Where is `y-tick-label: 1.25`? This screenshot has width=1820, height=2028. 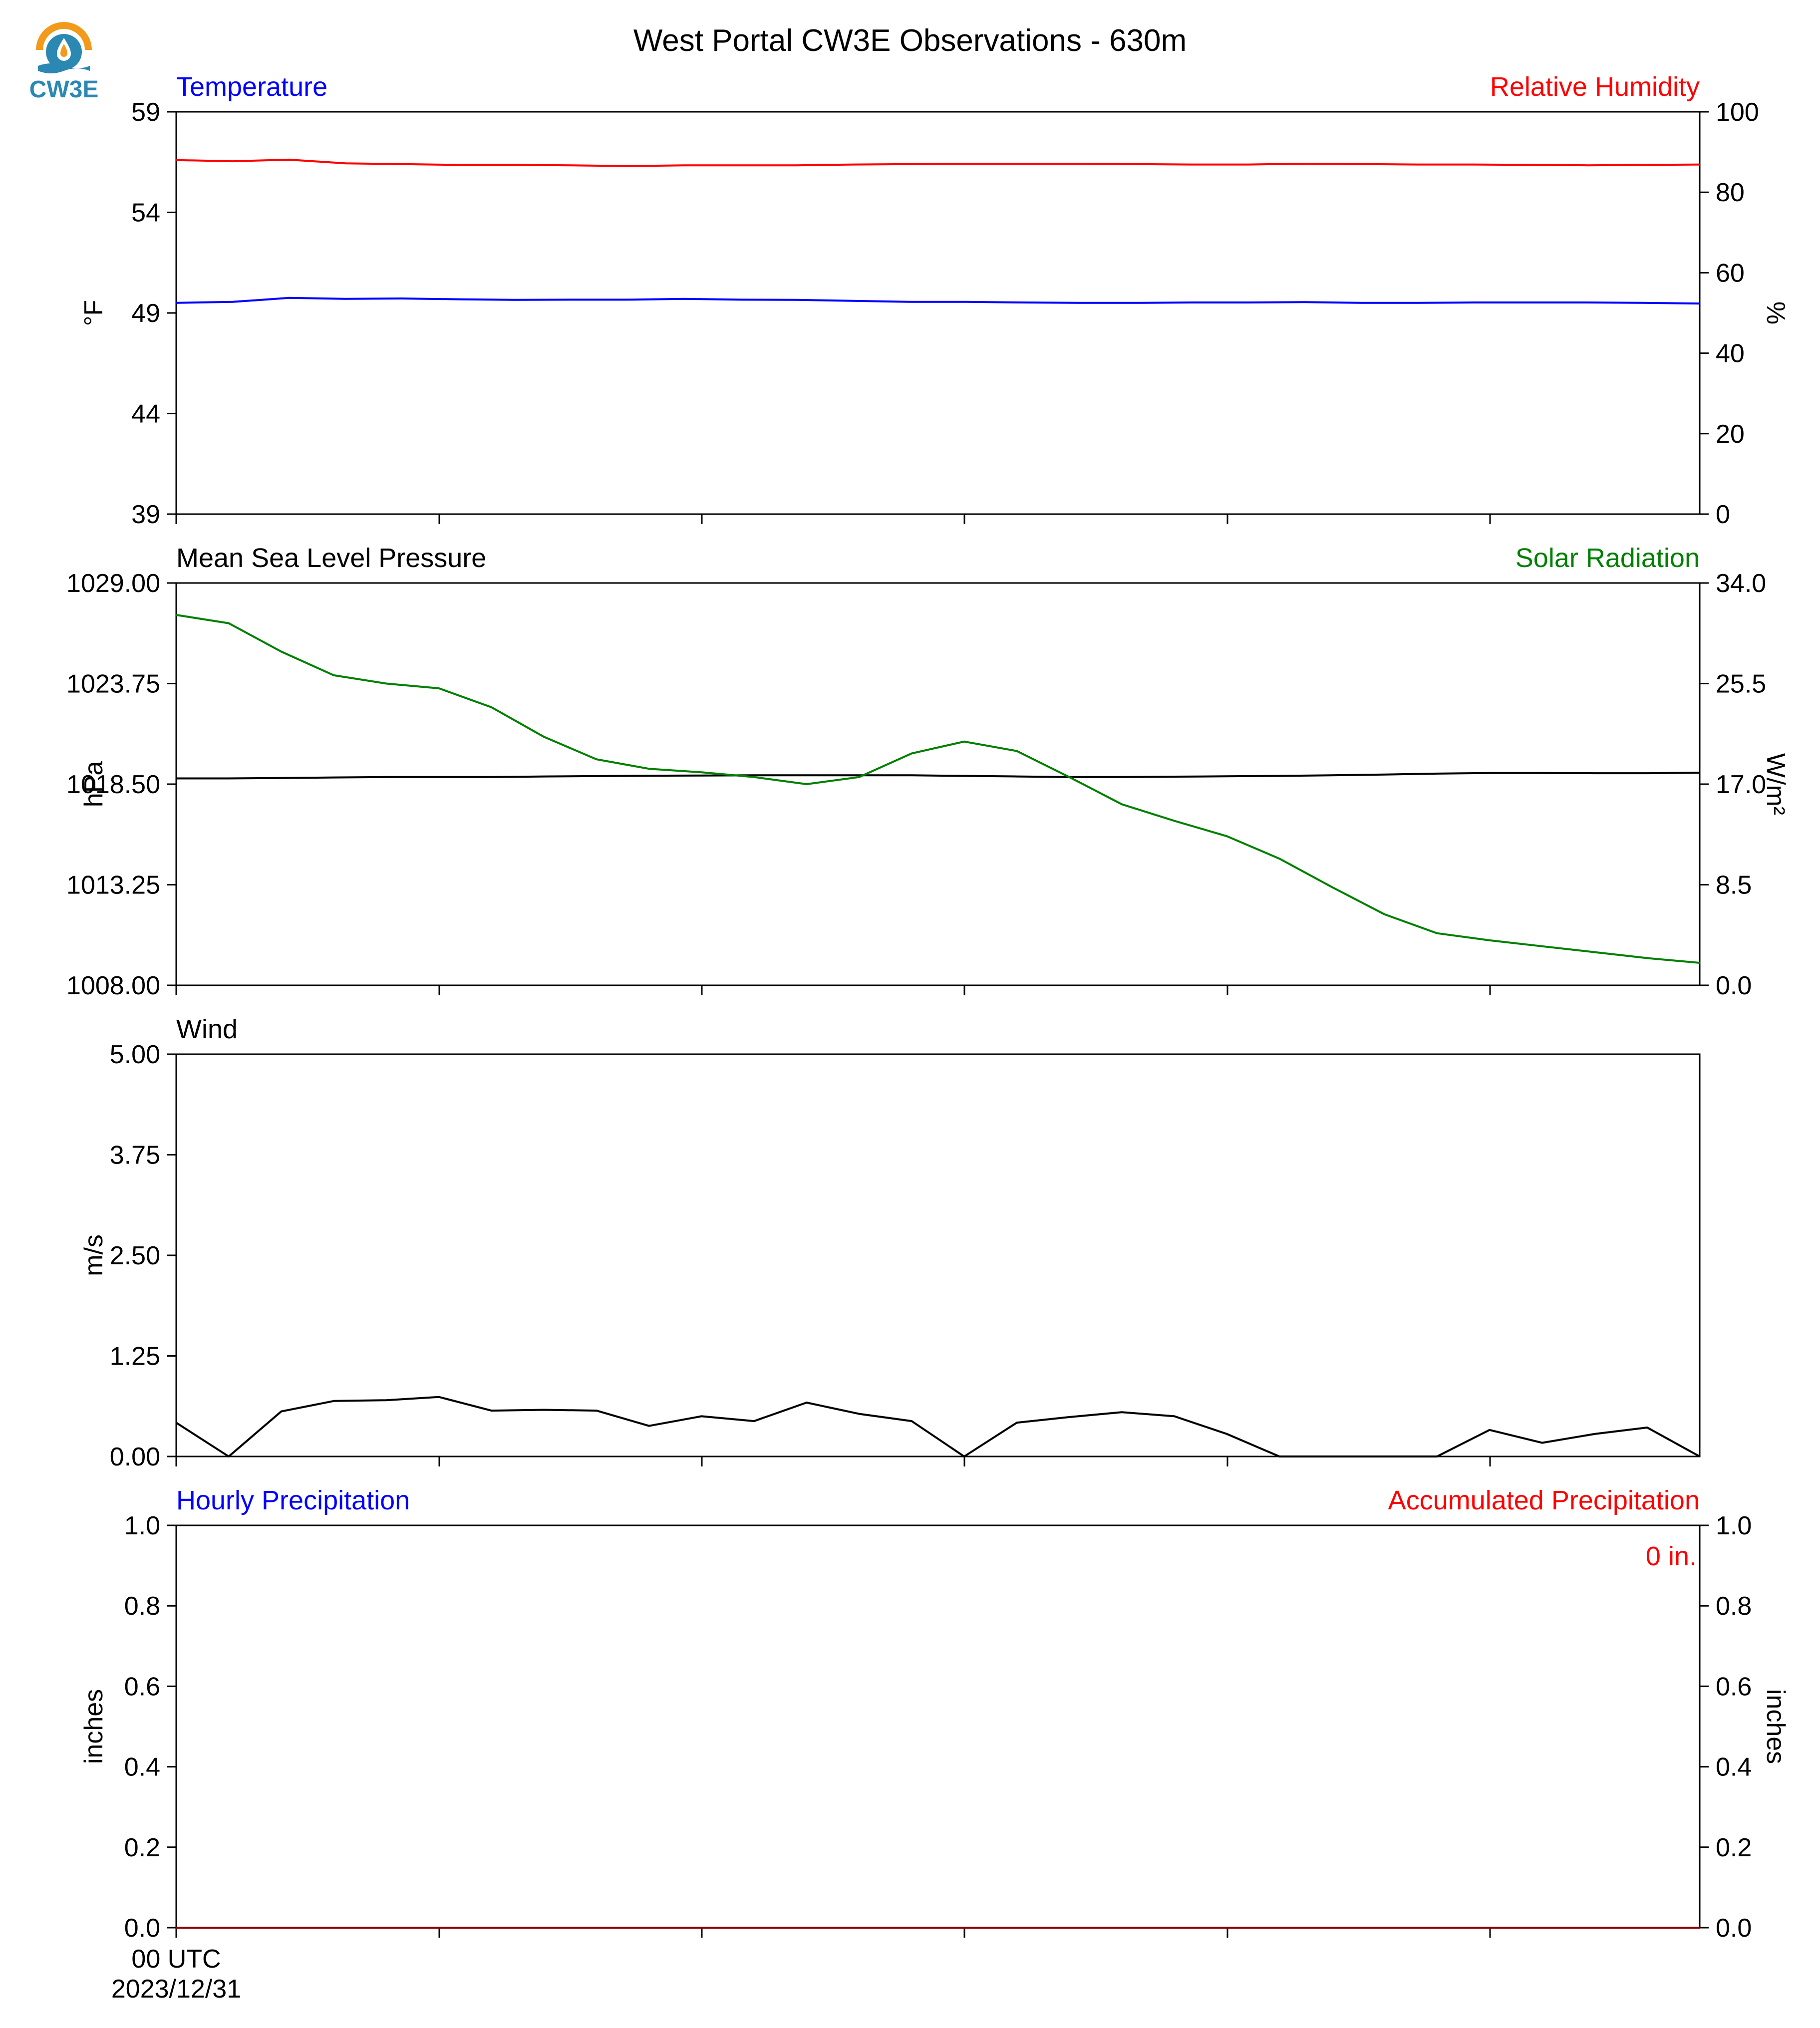 y-tick-label: 1.25 is located at coordinates (135, 1356).